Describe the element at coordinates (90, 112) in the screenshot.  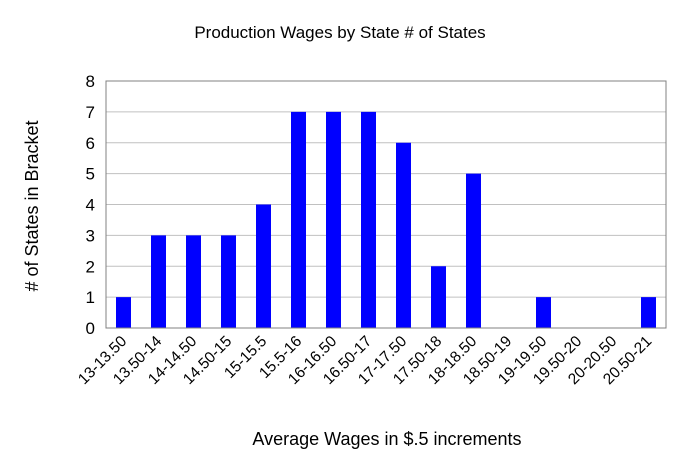
I see `y-tick-label: 7` at that location.